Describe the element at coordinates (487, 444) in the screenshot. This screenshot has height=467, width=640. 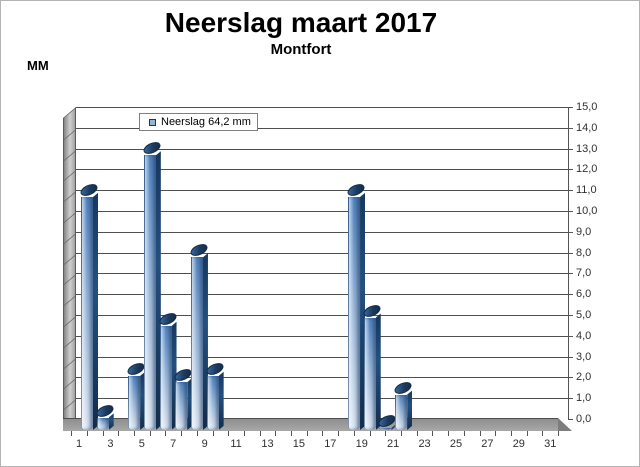
I see `x-tick-label: 27` at that location.